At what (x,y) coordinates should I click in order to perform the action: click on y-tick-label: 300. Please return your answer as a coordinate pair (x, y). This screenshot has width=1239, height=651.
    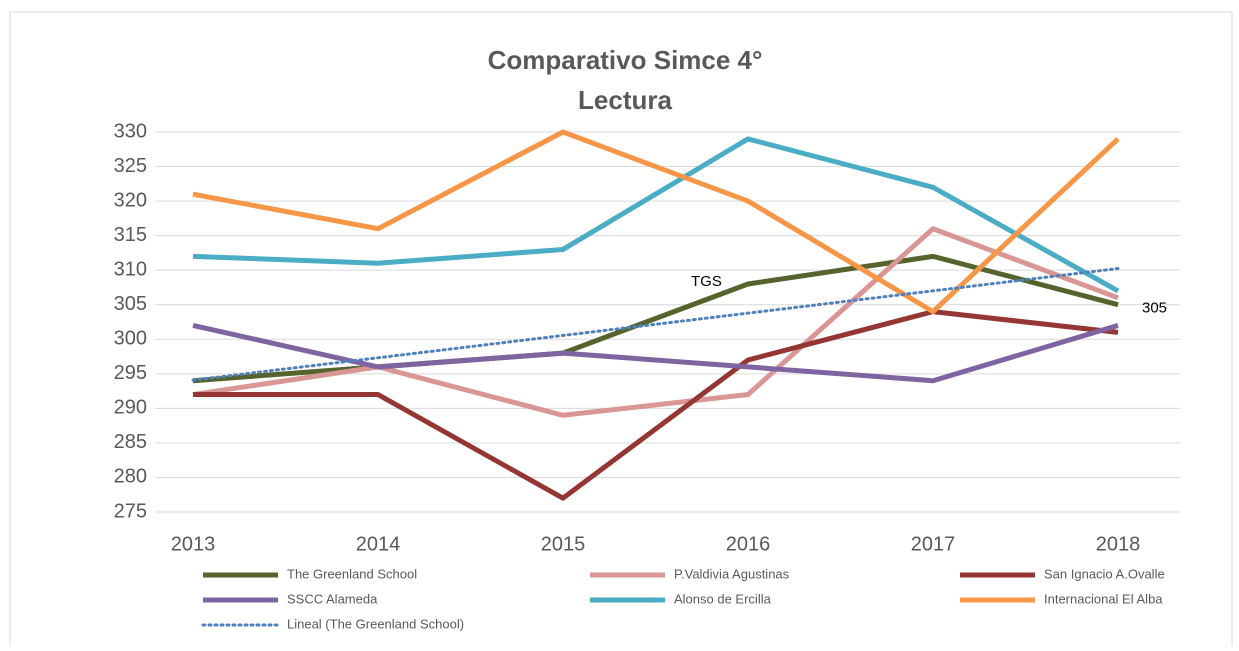
    Looking at the image, I should click on (130, 339).